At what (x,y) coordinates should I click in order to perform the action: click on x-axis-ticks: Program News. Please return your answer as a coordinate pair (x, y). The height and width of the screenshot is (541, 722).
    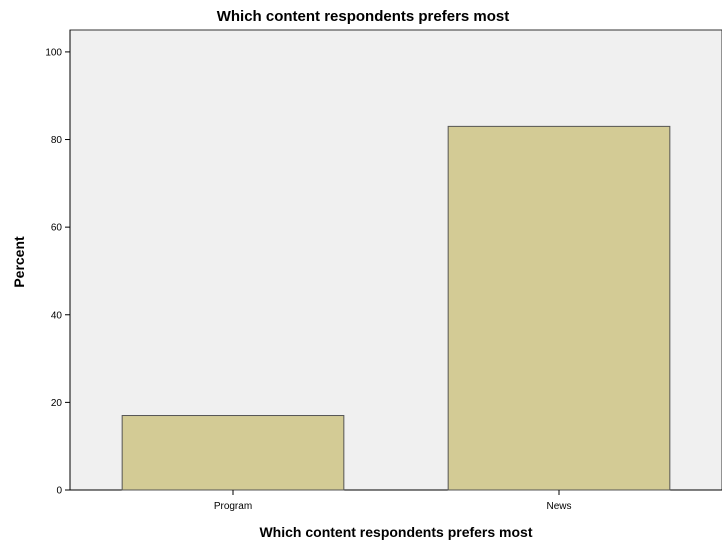
    Looking at the image, I should click on (393, 501).